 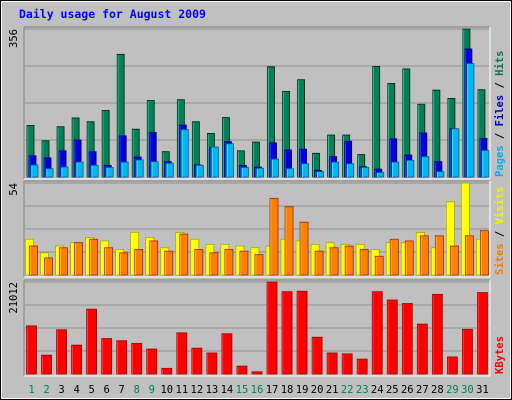 What do you see at coordinates (500, 259) in the screenshot?
I see `legend-sites: Sites` at bounding box center [500, 259].